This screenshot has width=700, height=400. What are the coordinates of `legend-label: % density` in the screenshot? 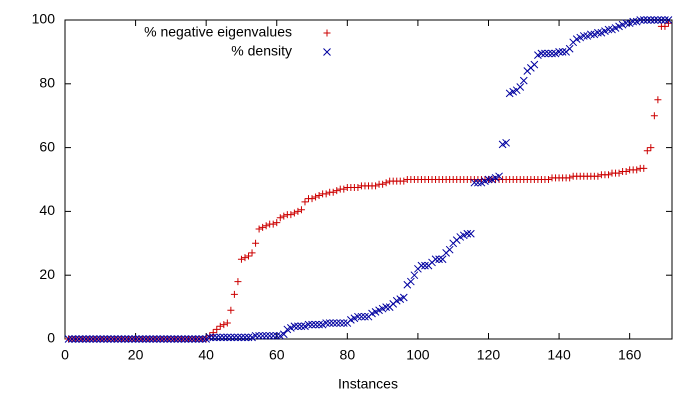 It's located at (261, 51).